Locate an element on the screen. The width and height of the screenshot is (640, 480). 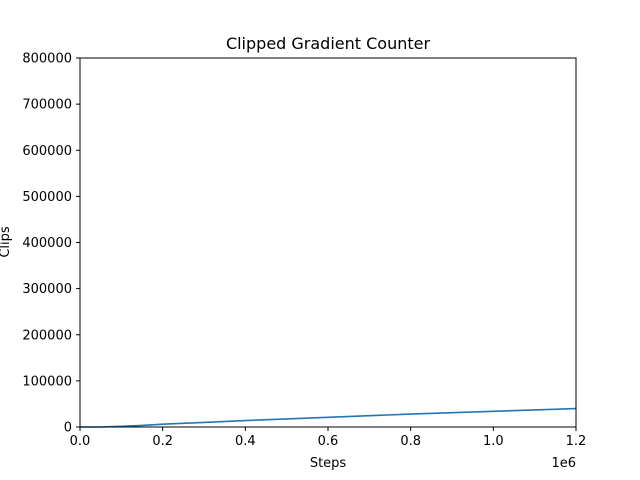
x-tick-label: 0.4 is located at coordinates (245, 441).